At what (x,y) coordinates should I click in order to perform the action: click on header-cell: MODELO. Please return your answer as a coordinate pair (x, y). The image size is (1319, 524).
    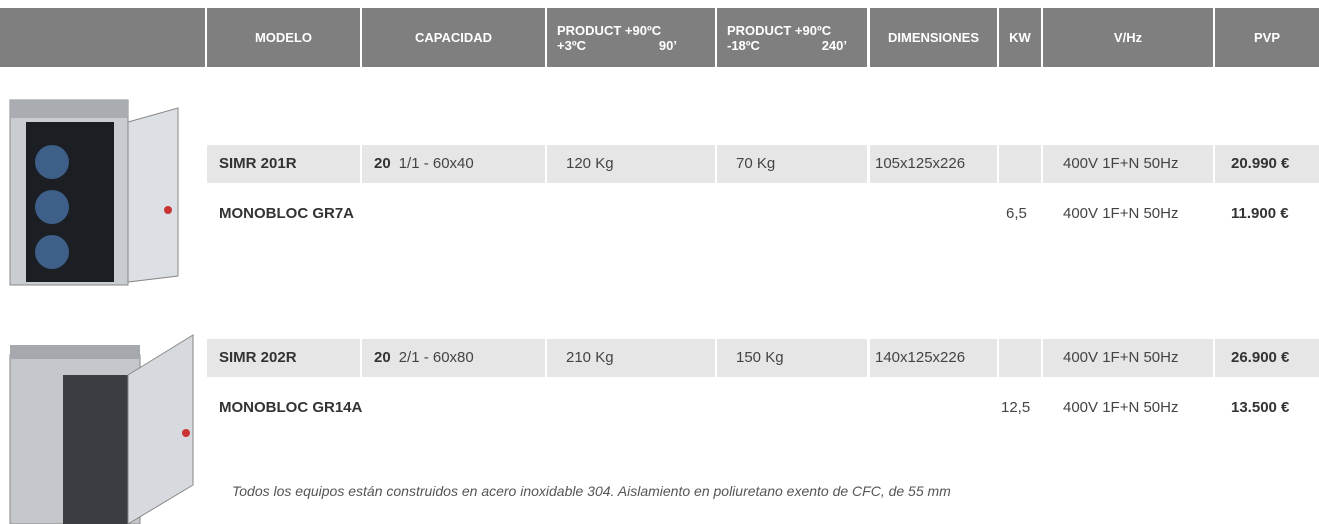
    Looking at the image, I should click on (283, 37).